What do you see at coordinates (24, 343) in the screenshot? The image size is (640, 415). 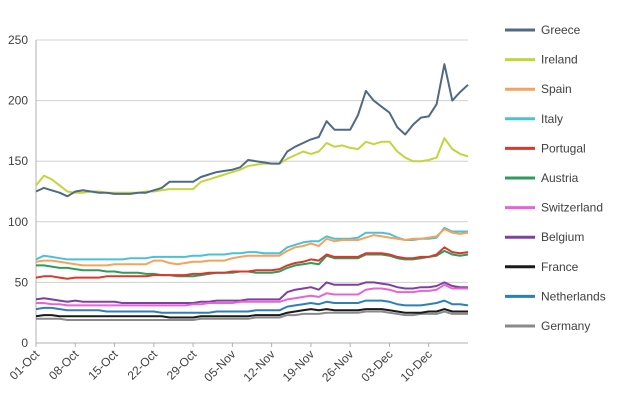 I see `y-tick-label: 0` at bounding box center [24, 343].